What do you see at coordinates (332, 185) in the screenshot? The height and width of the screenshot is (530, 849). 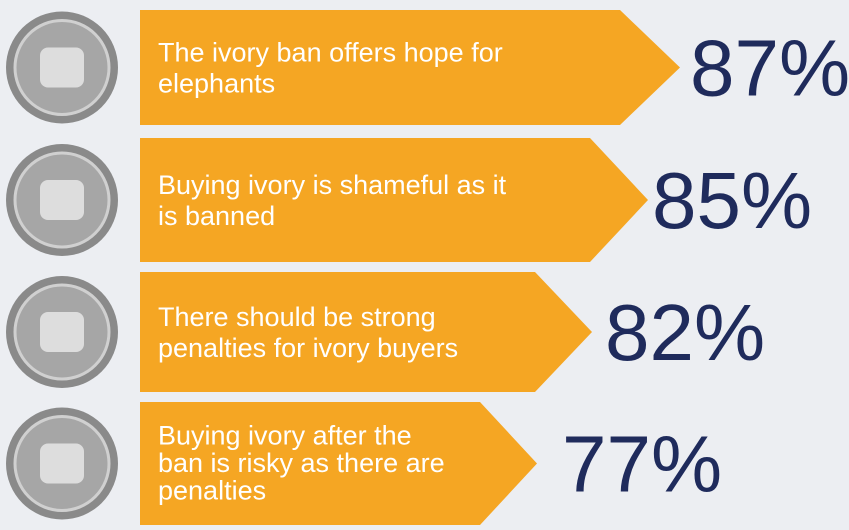 I see `statement-line: Buying ivory is shameful as it` at bounding box center [332, 185].